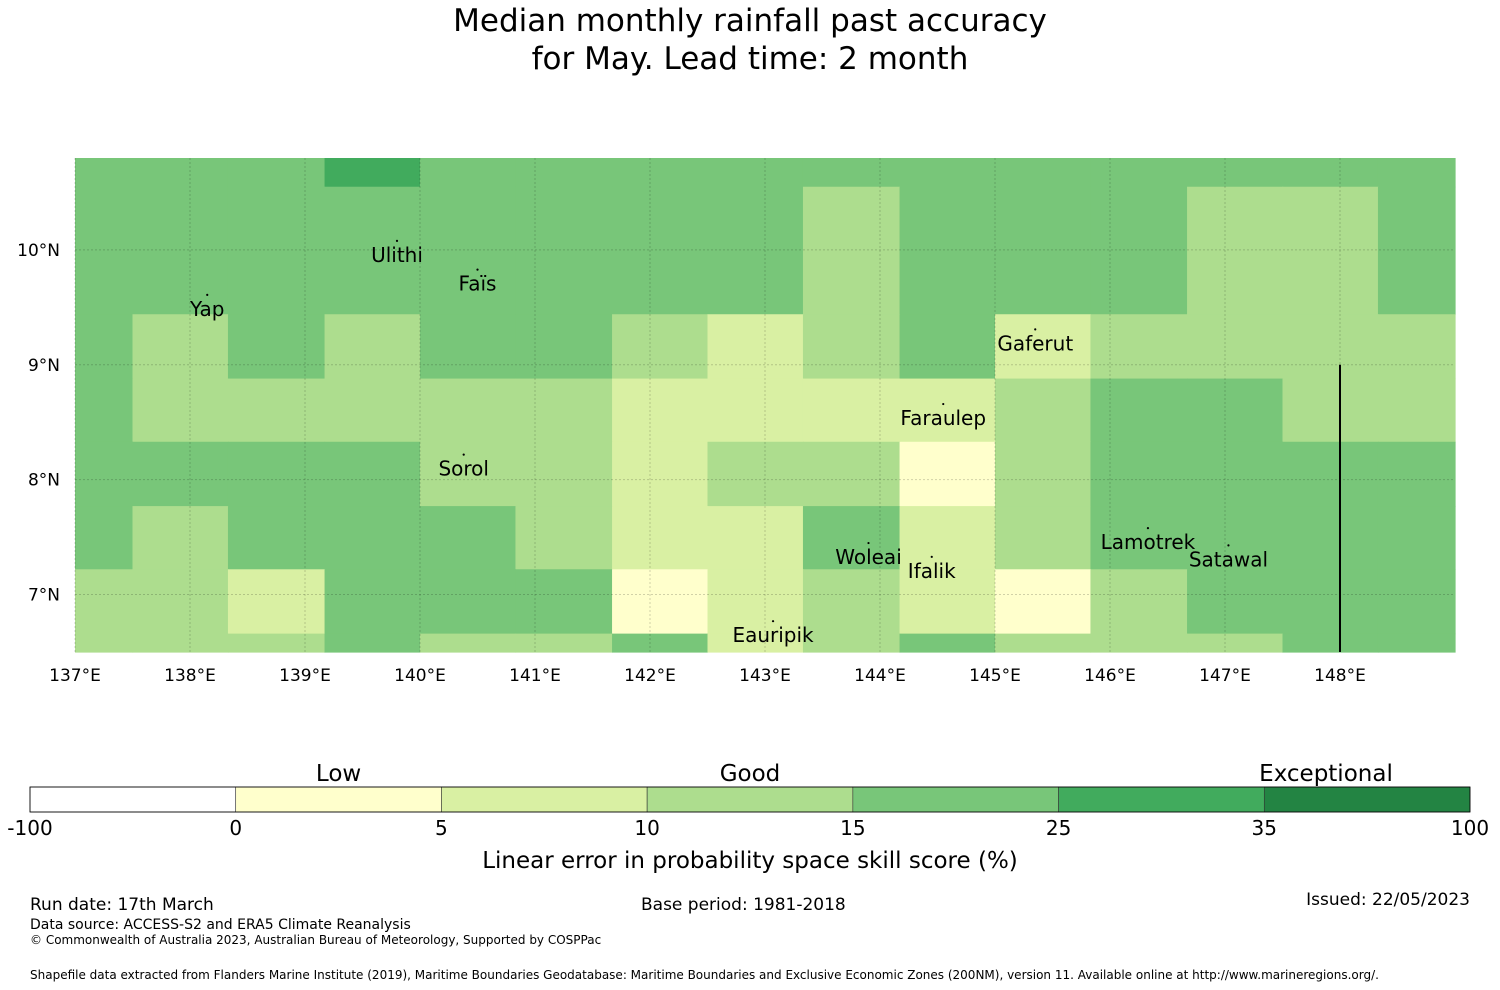 This screenshot has height=990, width=1500. Describe the element at coordinates (750, 799) in the screenshot. I see `legend-frame` at that location.